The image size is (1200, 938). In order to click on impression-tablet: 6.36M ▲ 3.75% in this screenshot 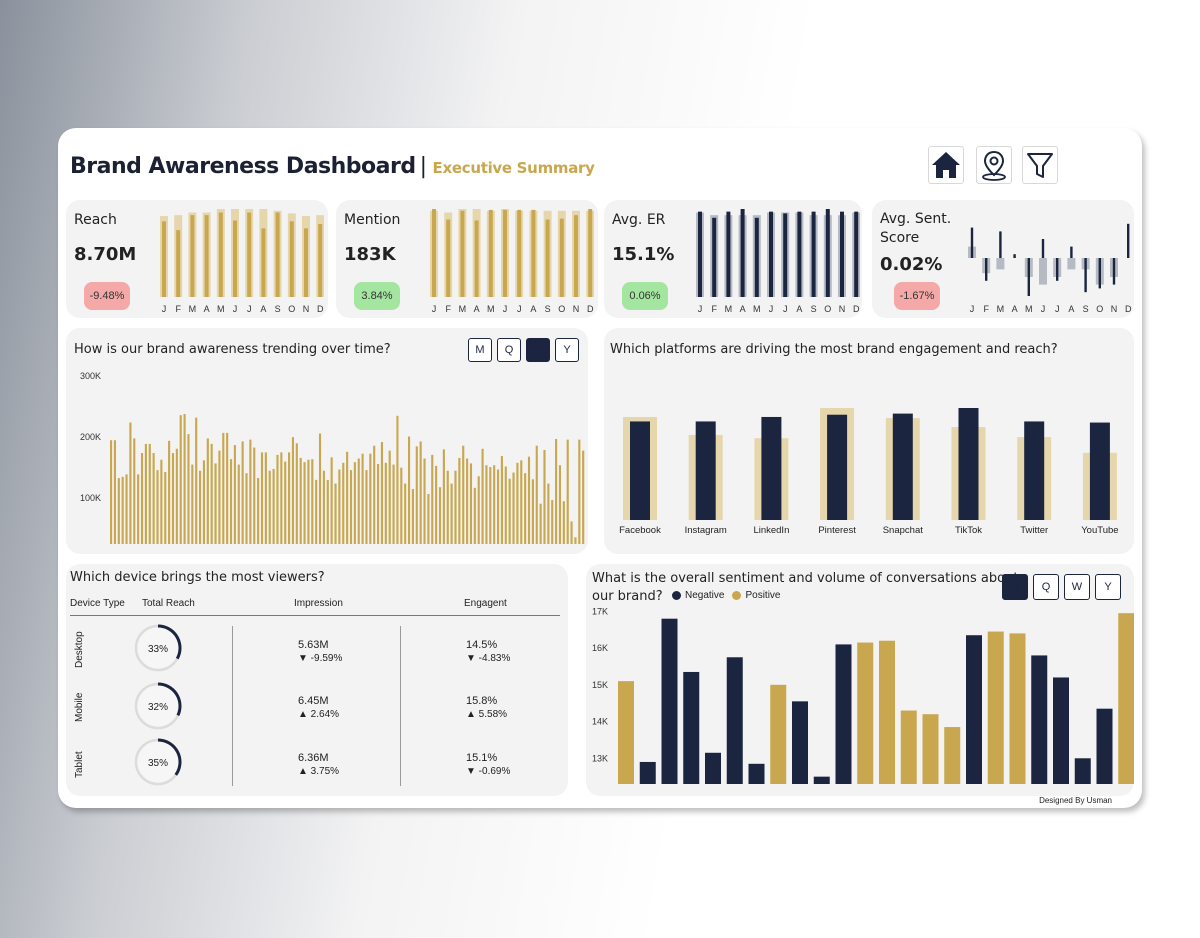, I will do `click(318, 765)`.